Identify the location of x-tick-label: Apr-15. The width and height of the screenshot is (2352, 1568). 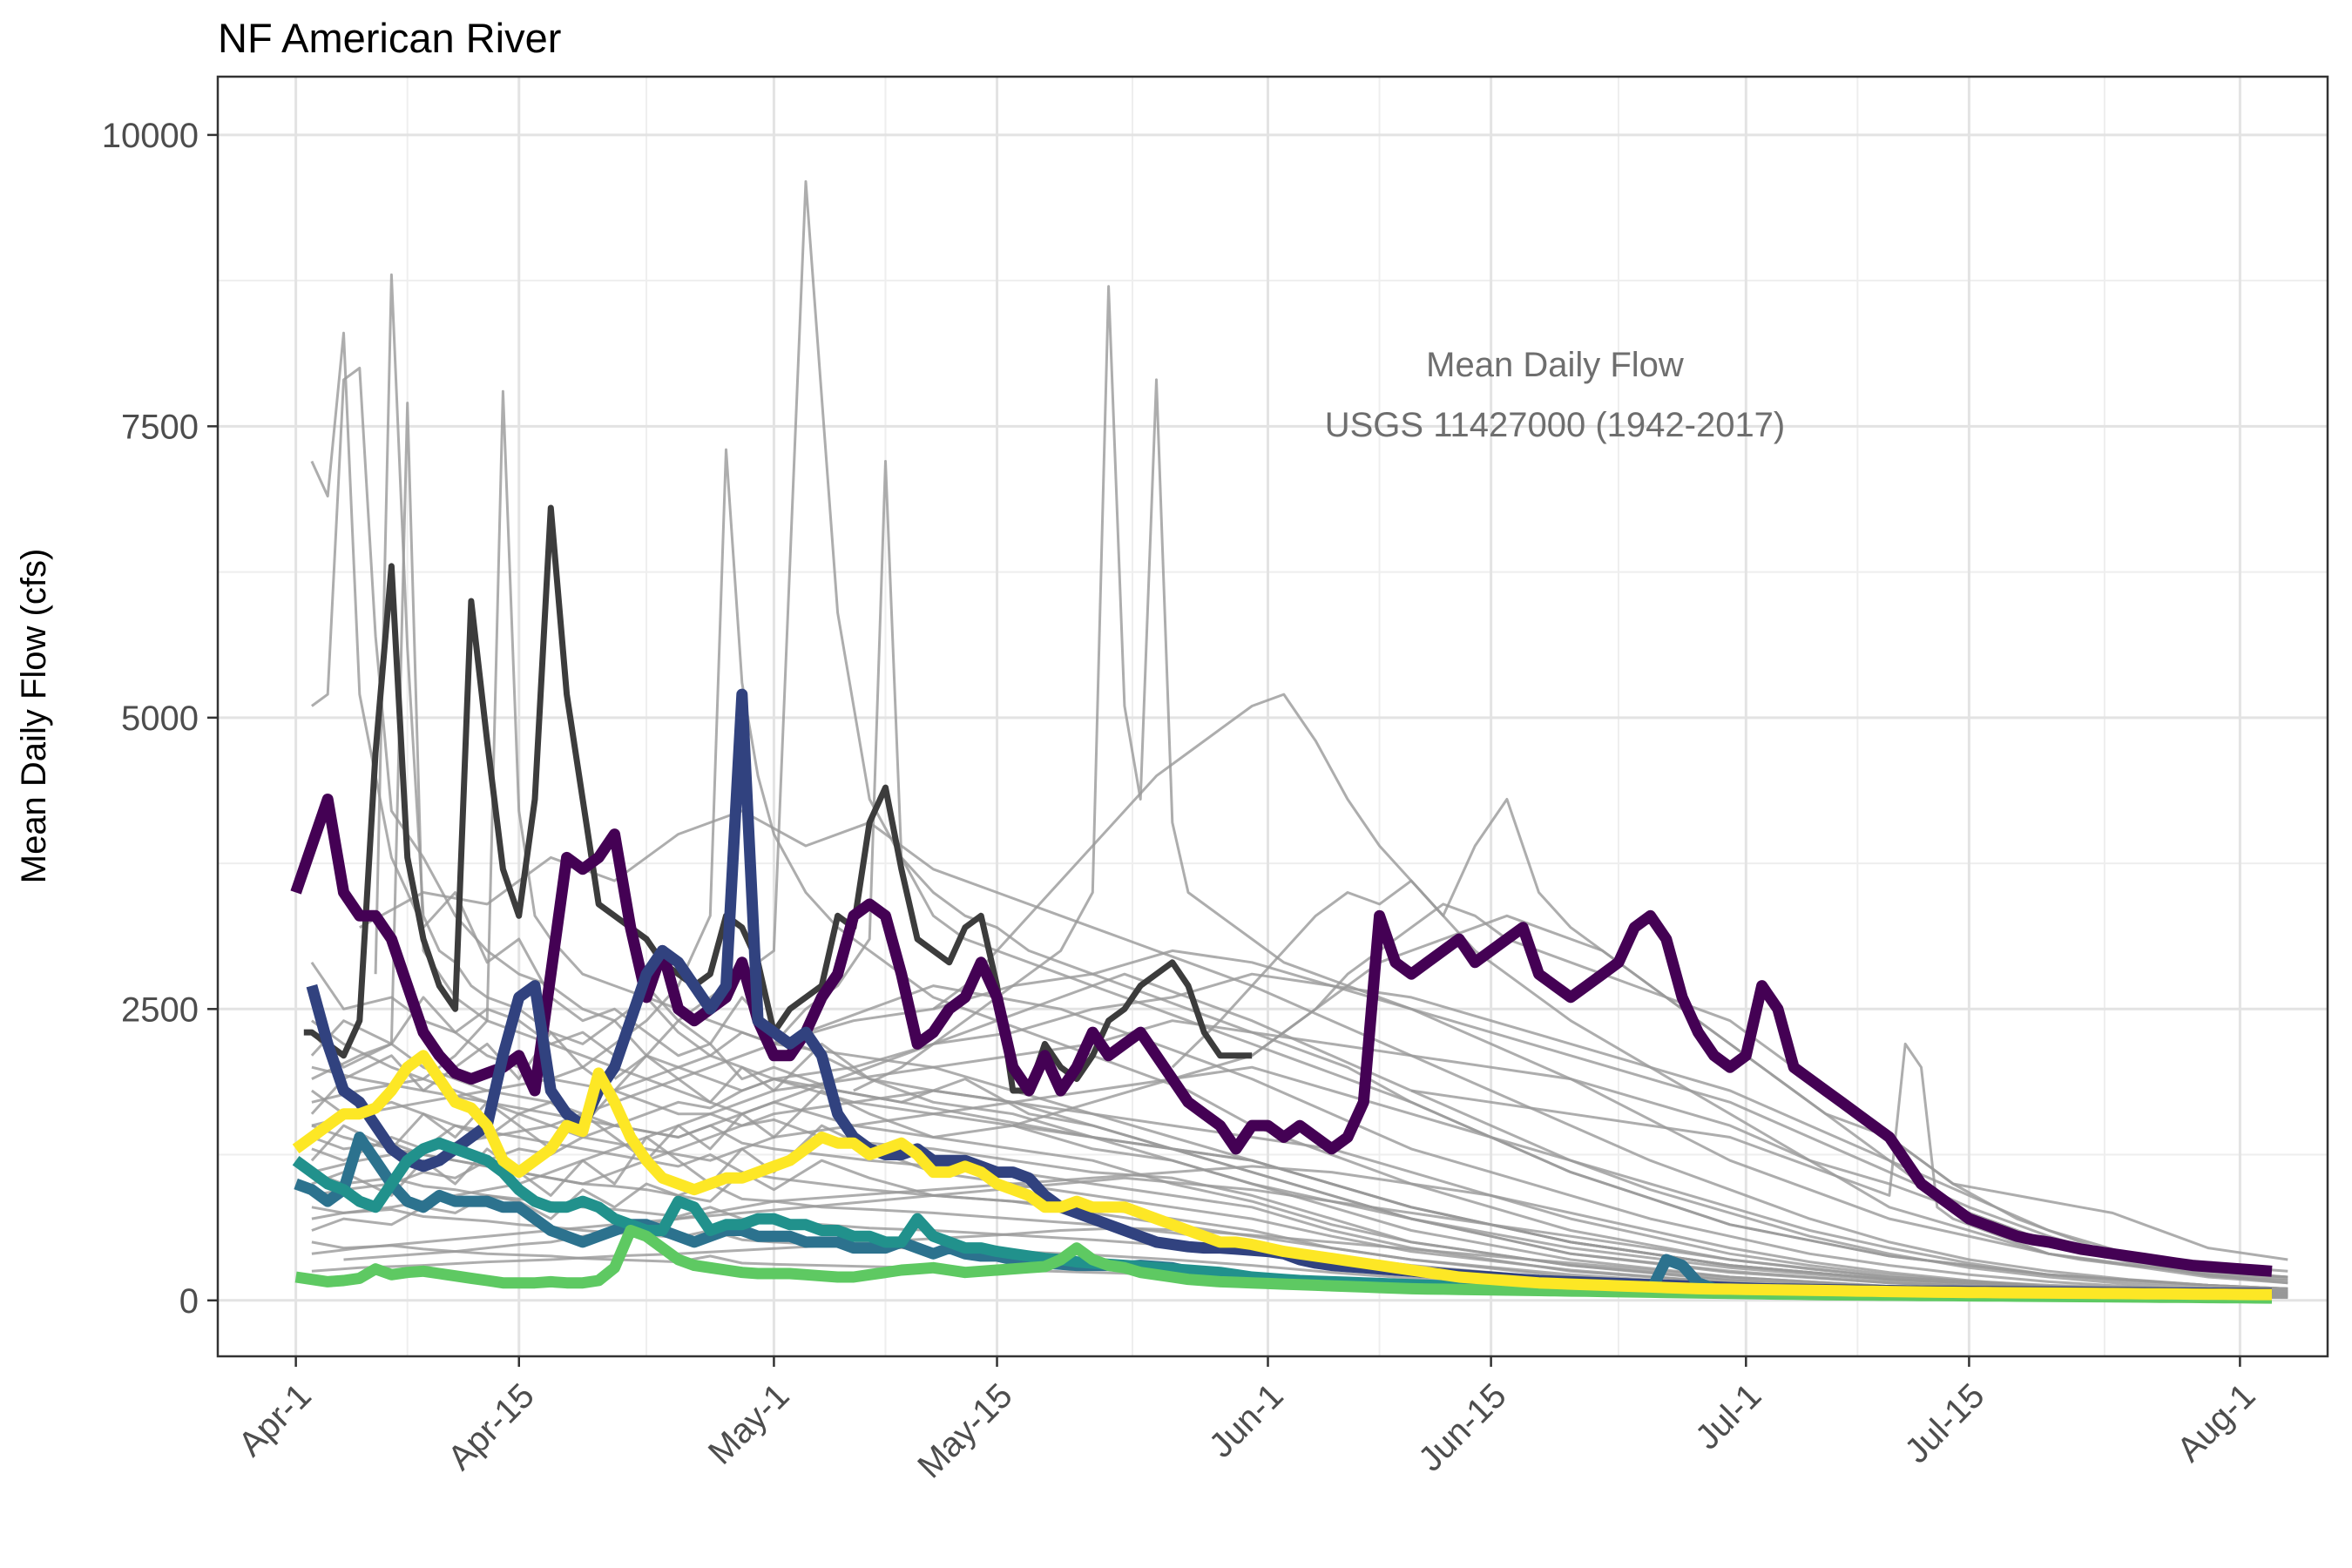
(491, 1427).